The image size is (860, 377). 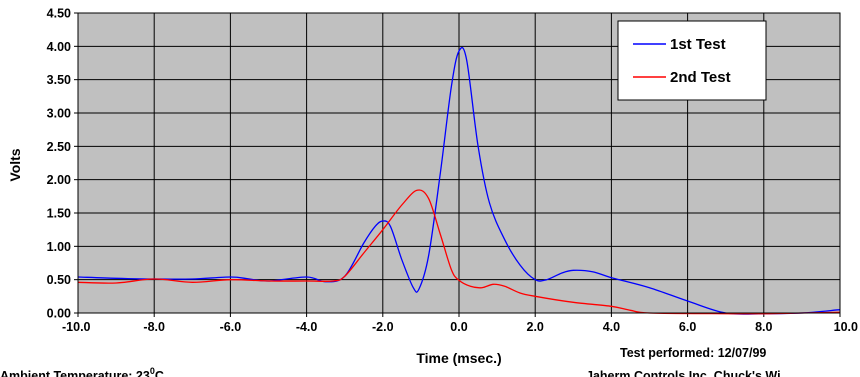 I want to click on x-tick-label: -8.0, so click(x=154, y=327).